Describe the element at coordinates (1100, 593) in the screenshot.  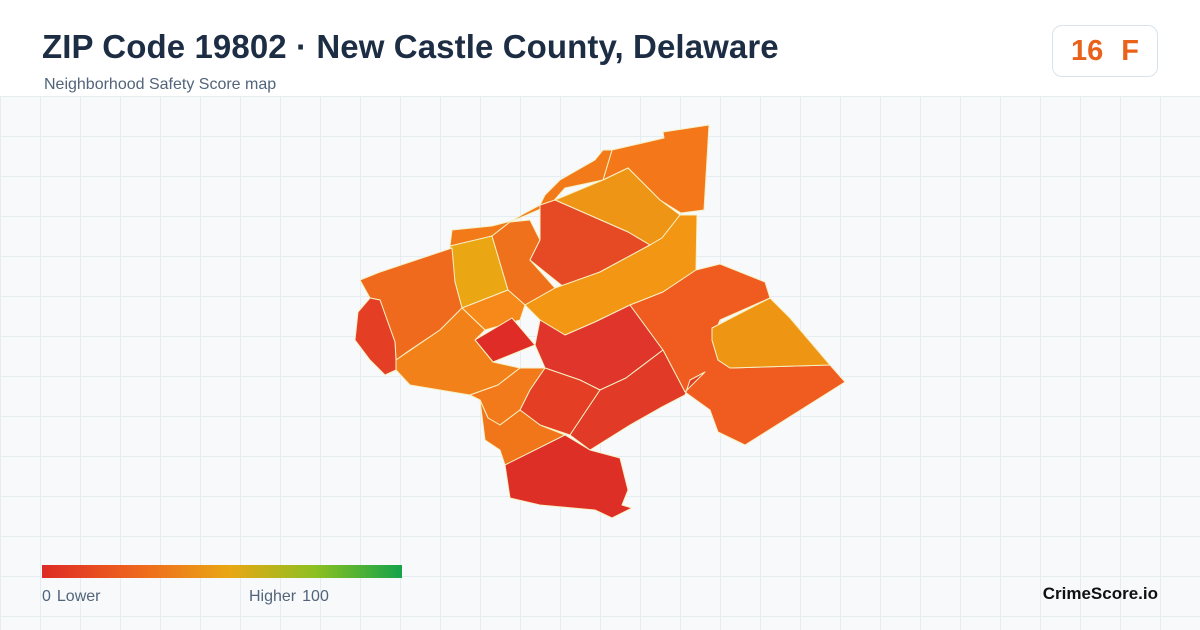
I see `brand-logo-text: CrimeScore.io` at that location.